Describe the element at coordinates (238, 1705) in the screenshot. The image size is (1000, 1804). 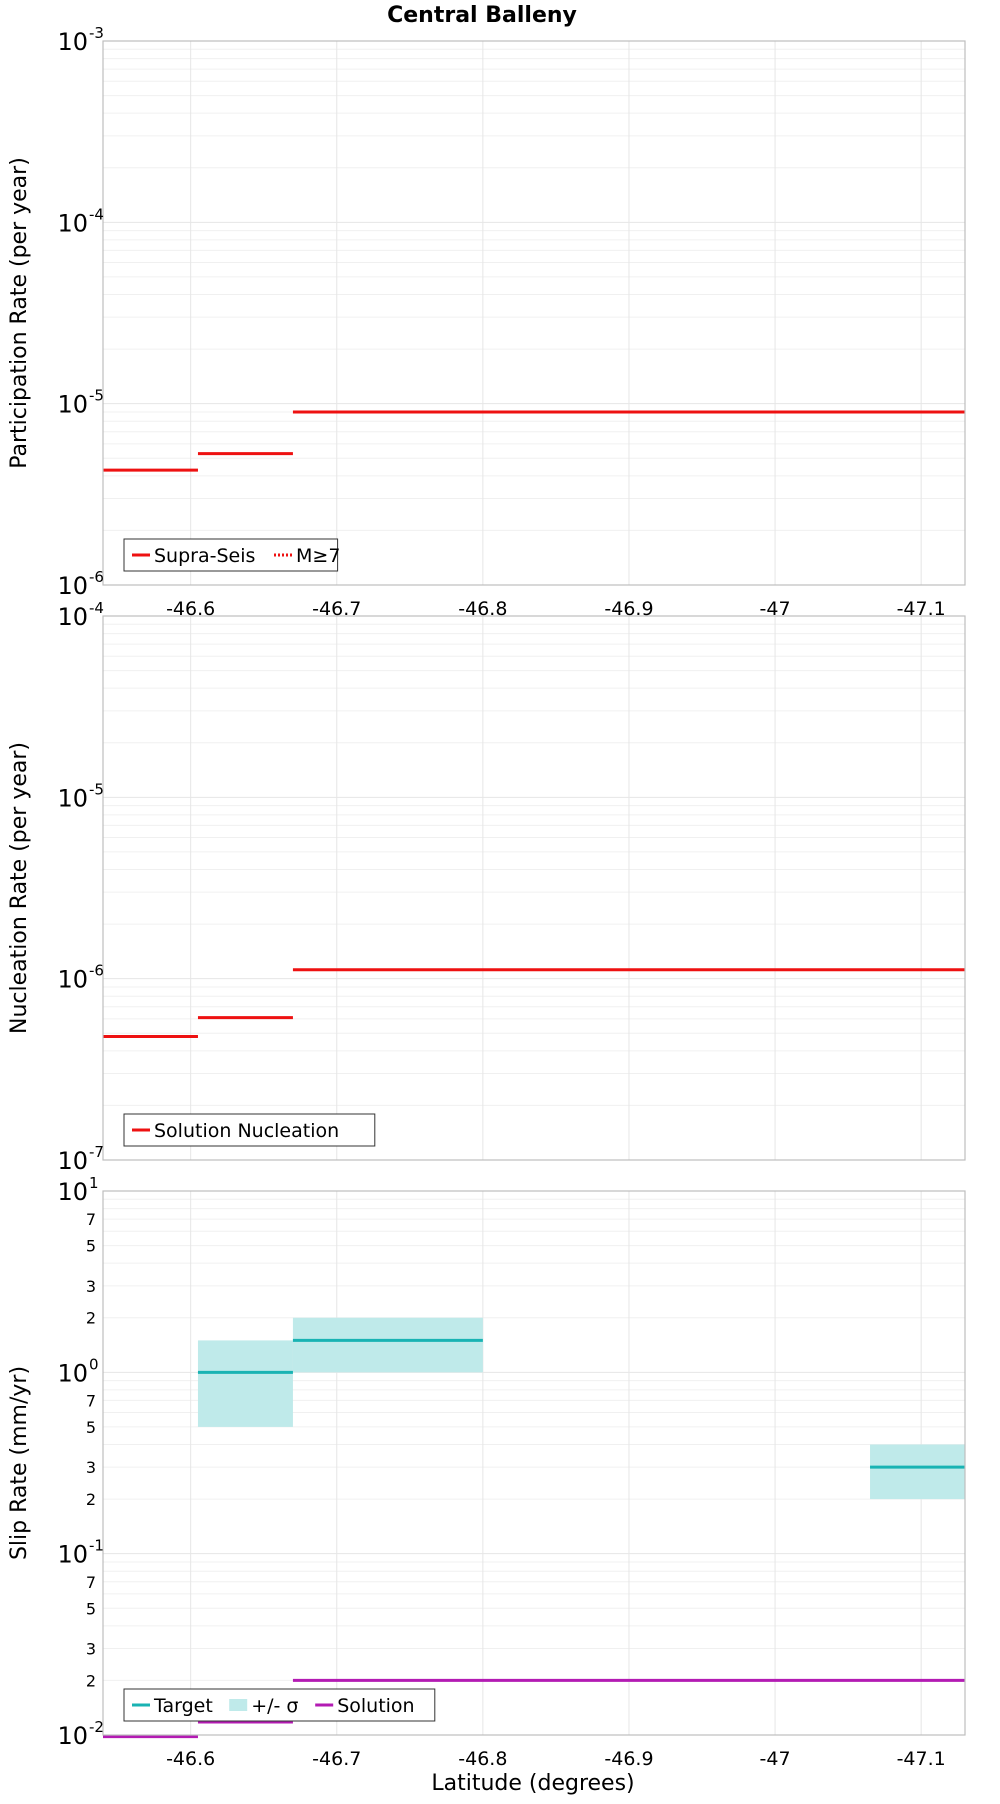
I see `legend-swatch` at that location.